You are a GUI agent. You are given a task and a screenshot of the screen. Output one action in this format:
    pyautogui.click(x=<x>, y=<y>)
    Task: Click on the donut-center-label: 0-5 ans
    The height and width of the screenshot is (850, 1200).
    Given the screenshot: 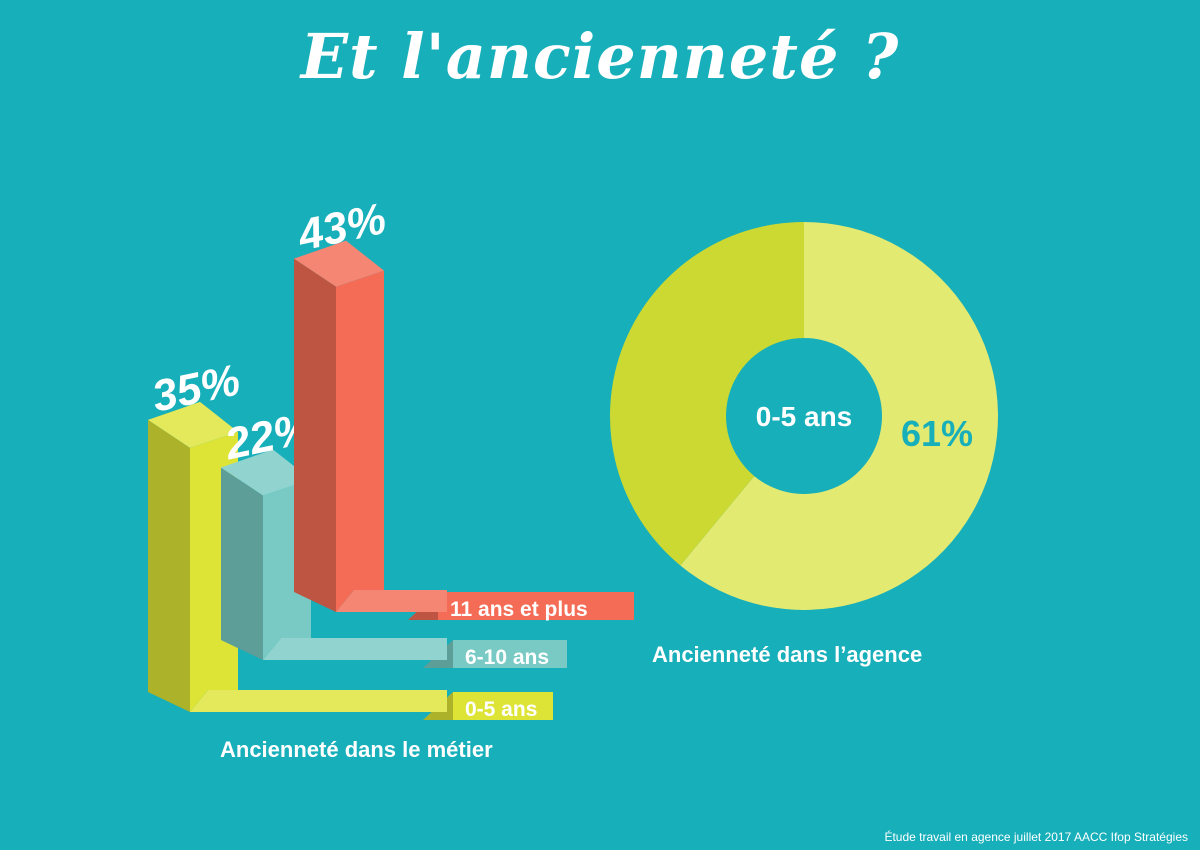 What is the action you would take?
    pyautogui.click(x=804, y=416)
    